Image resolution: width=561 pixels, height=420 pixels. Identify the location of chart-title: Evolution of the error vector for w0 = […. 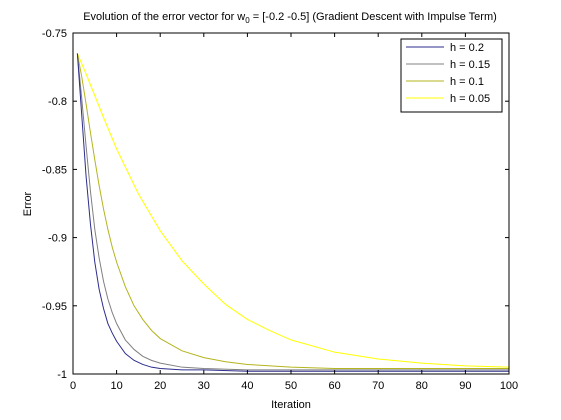
(290, 18).